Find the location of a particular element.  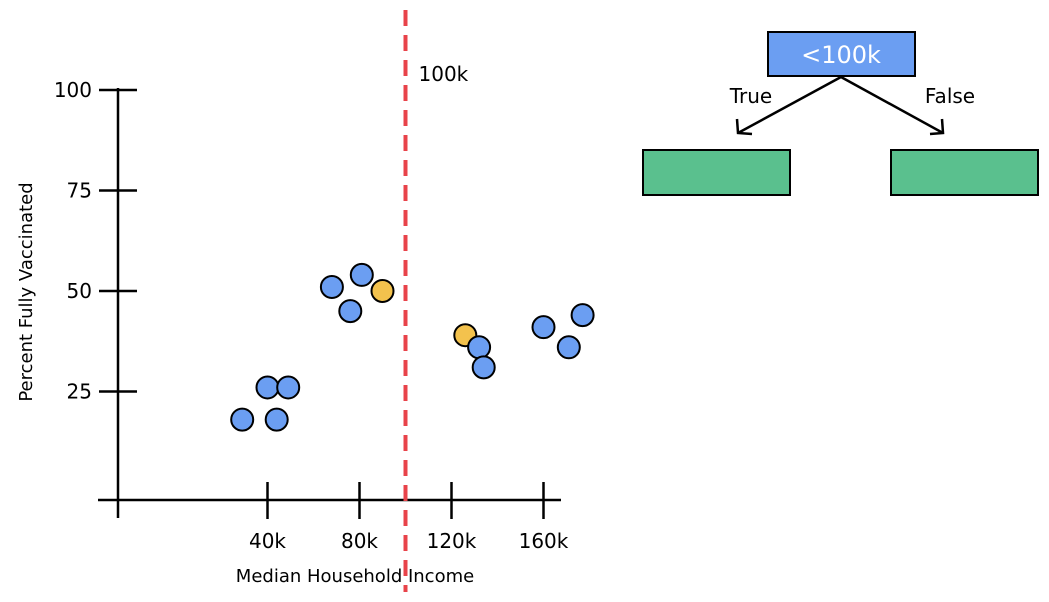

x-tick-label-120k: 120k is located at coordinates (452, 541).